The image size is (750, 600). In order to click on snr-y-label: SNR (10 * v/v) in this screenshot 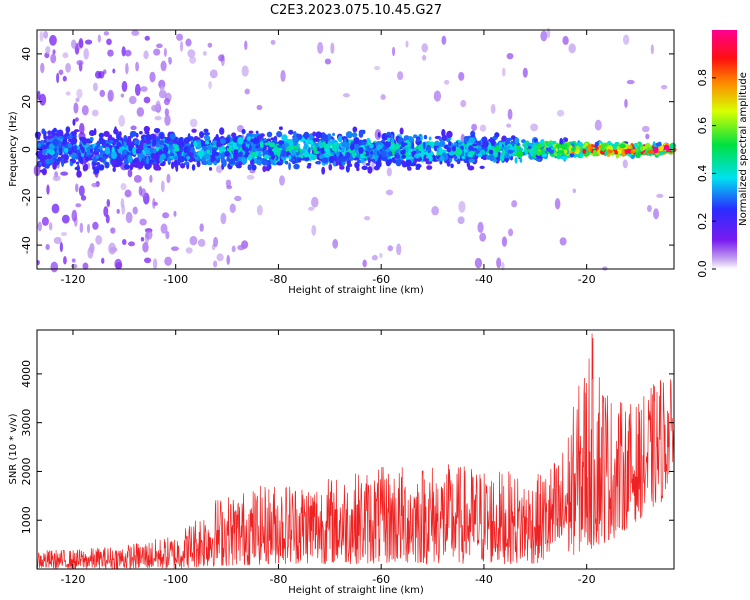, I will do `click(13, 448)`.